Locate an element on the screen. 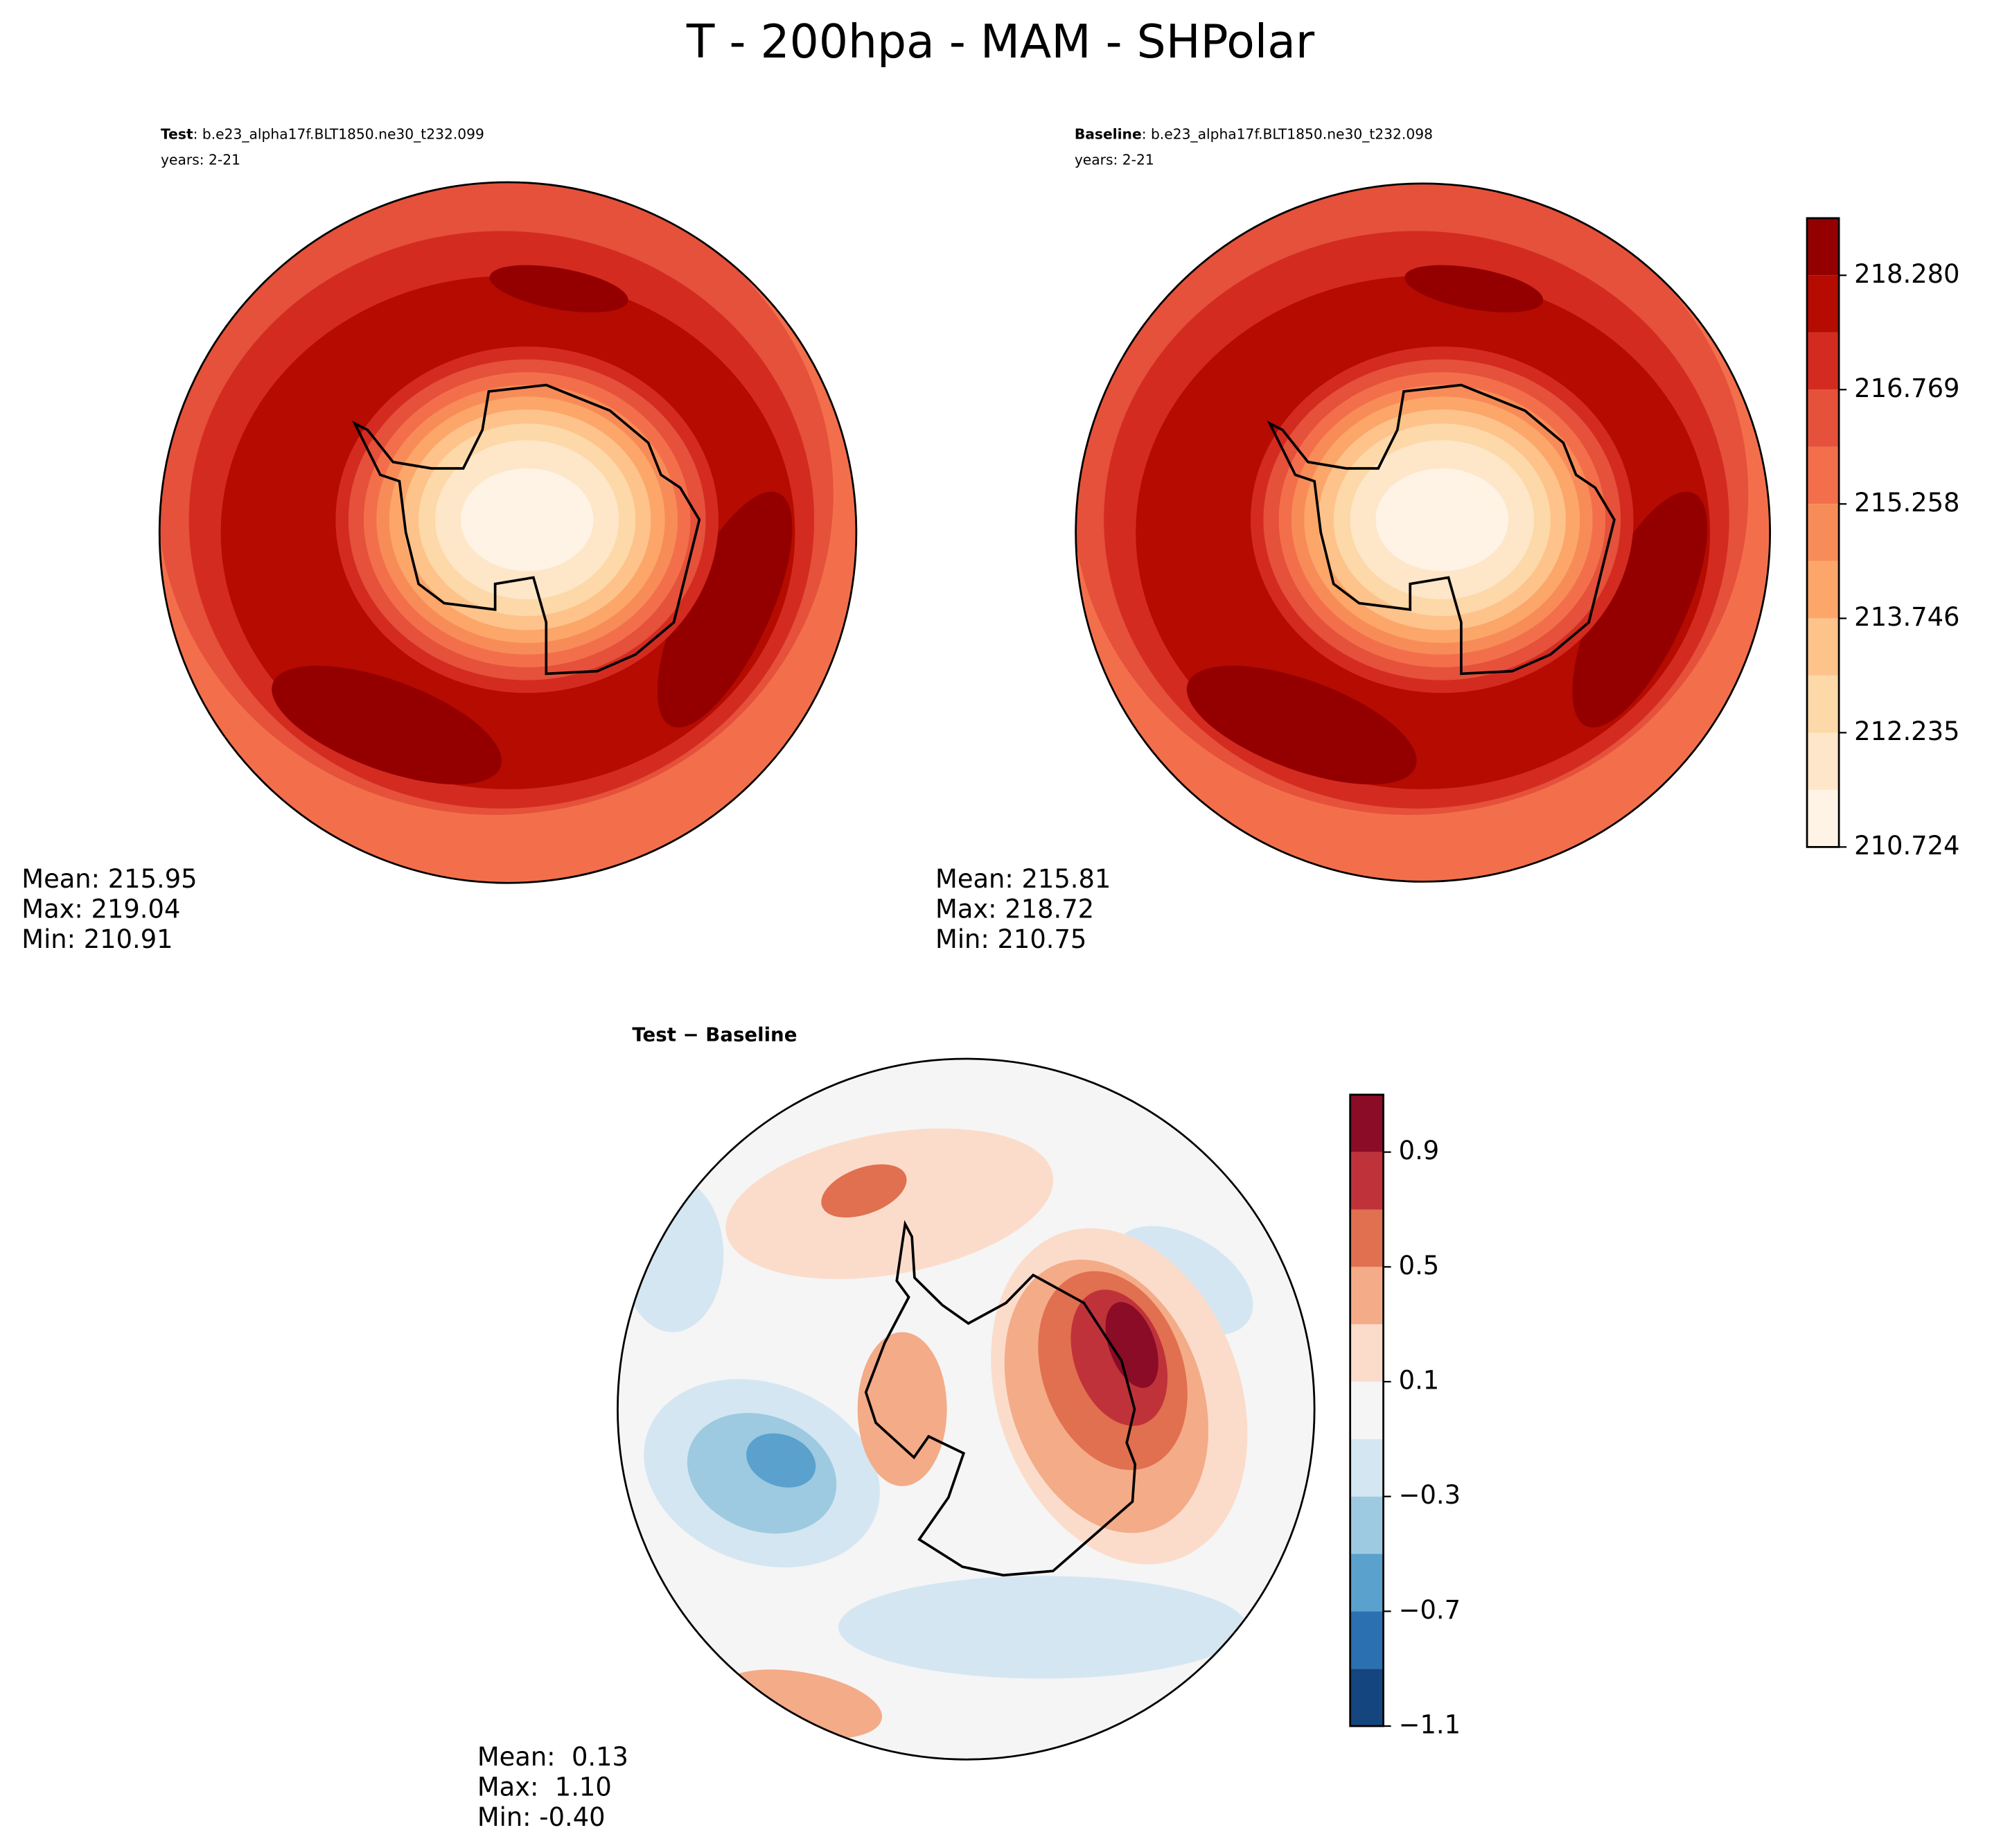 The height and width of the screenshot is (1848, 2001). panel-label: Baseline is located at coordinates (1108, 133).